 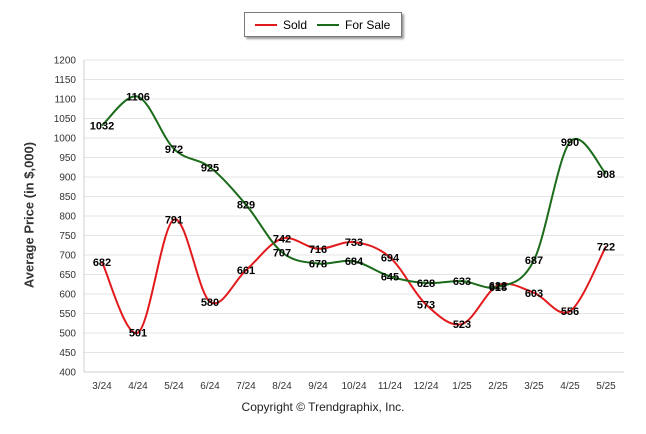 I want to click on data-label-sold: 722, so click(x=606, y=247).